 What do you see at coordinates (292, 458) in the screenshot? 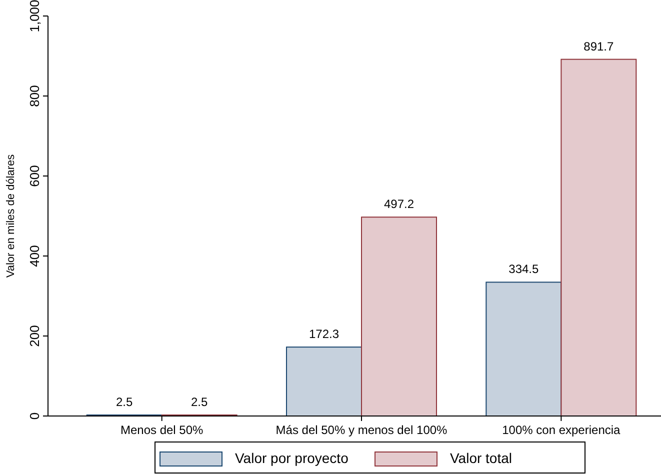
I see `legend-label: Valor por proyecto` at bounding box center [292, 458].